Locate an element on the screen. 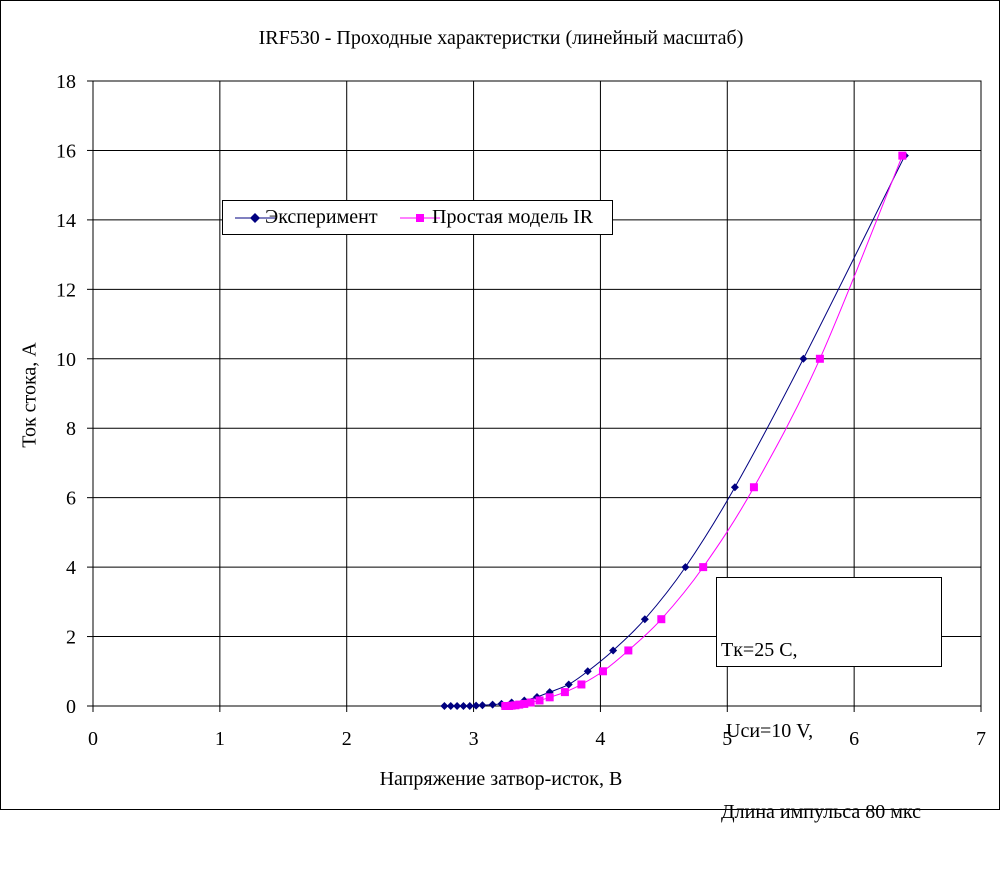  annotation-line: Длина импульса 80 мкс is located at coordinates (821, 812).